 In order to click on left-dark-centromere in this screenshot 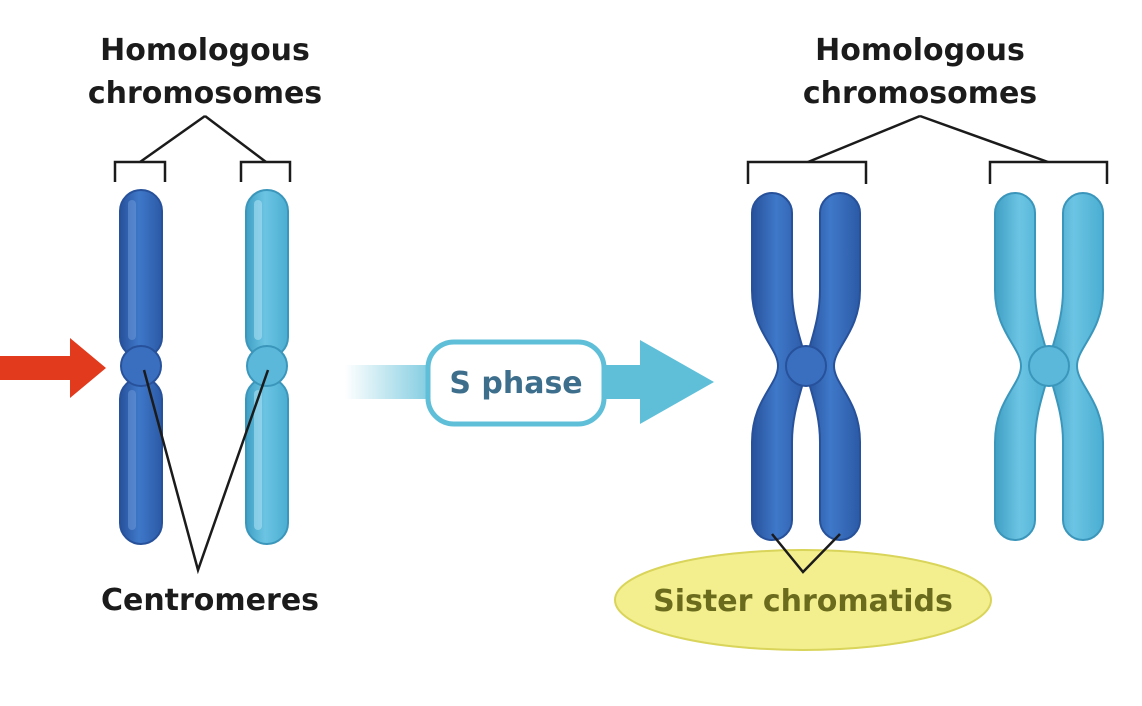, I will do `click(141, 366)`.